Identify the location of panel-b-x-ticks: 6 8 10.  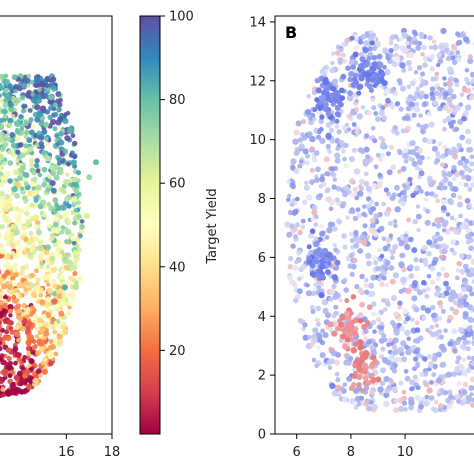
(353, 447).